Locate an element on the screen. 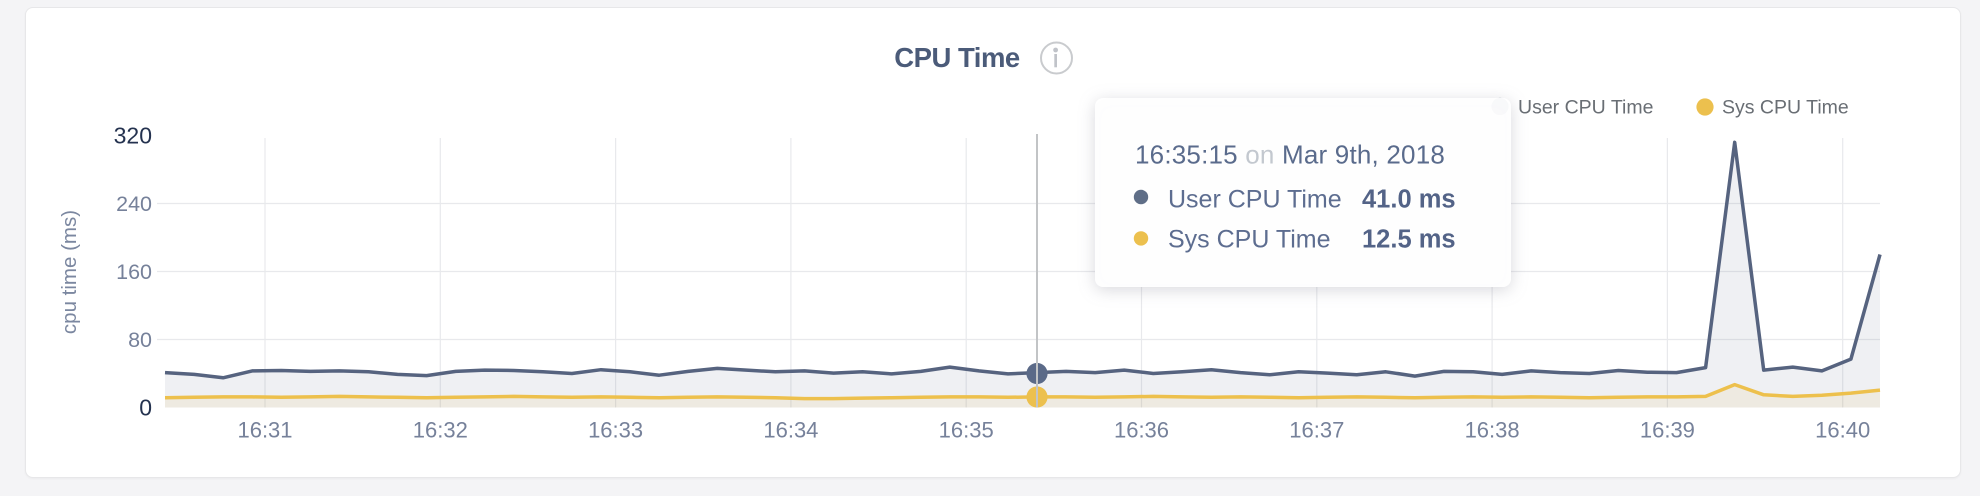 The height and width of the screenshot is (496, 1980). svg-text: 16:33 is located at coordinates (615, 430).